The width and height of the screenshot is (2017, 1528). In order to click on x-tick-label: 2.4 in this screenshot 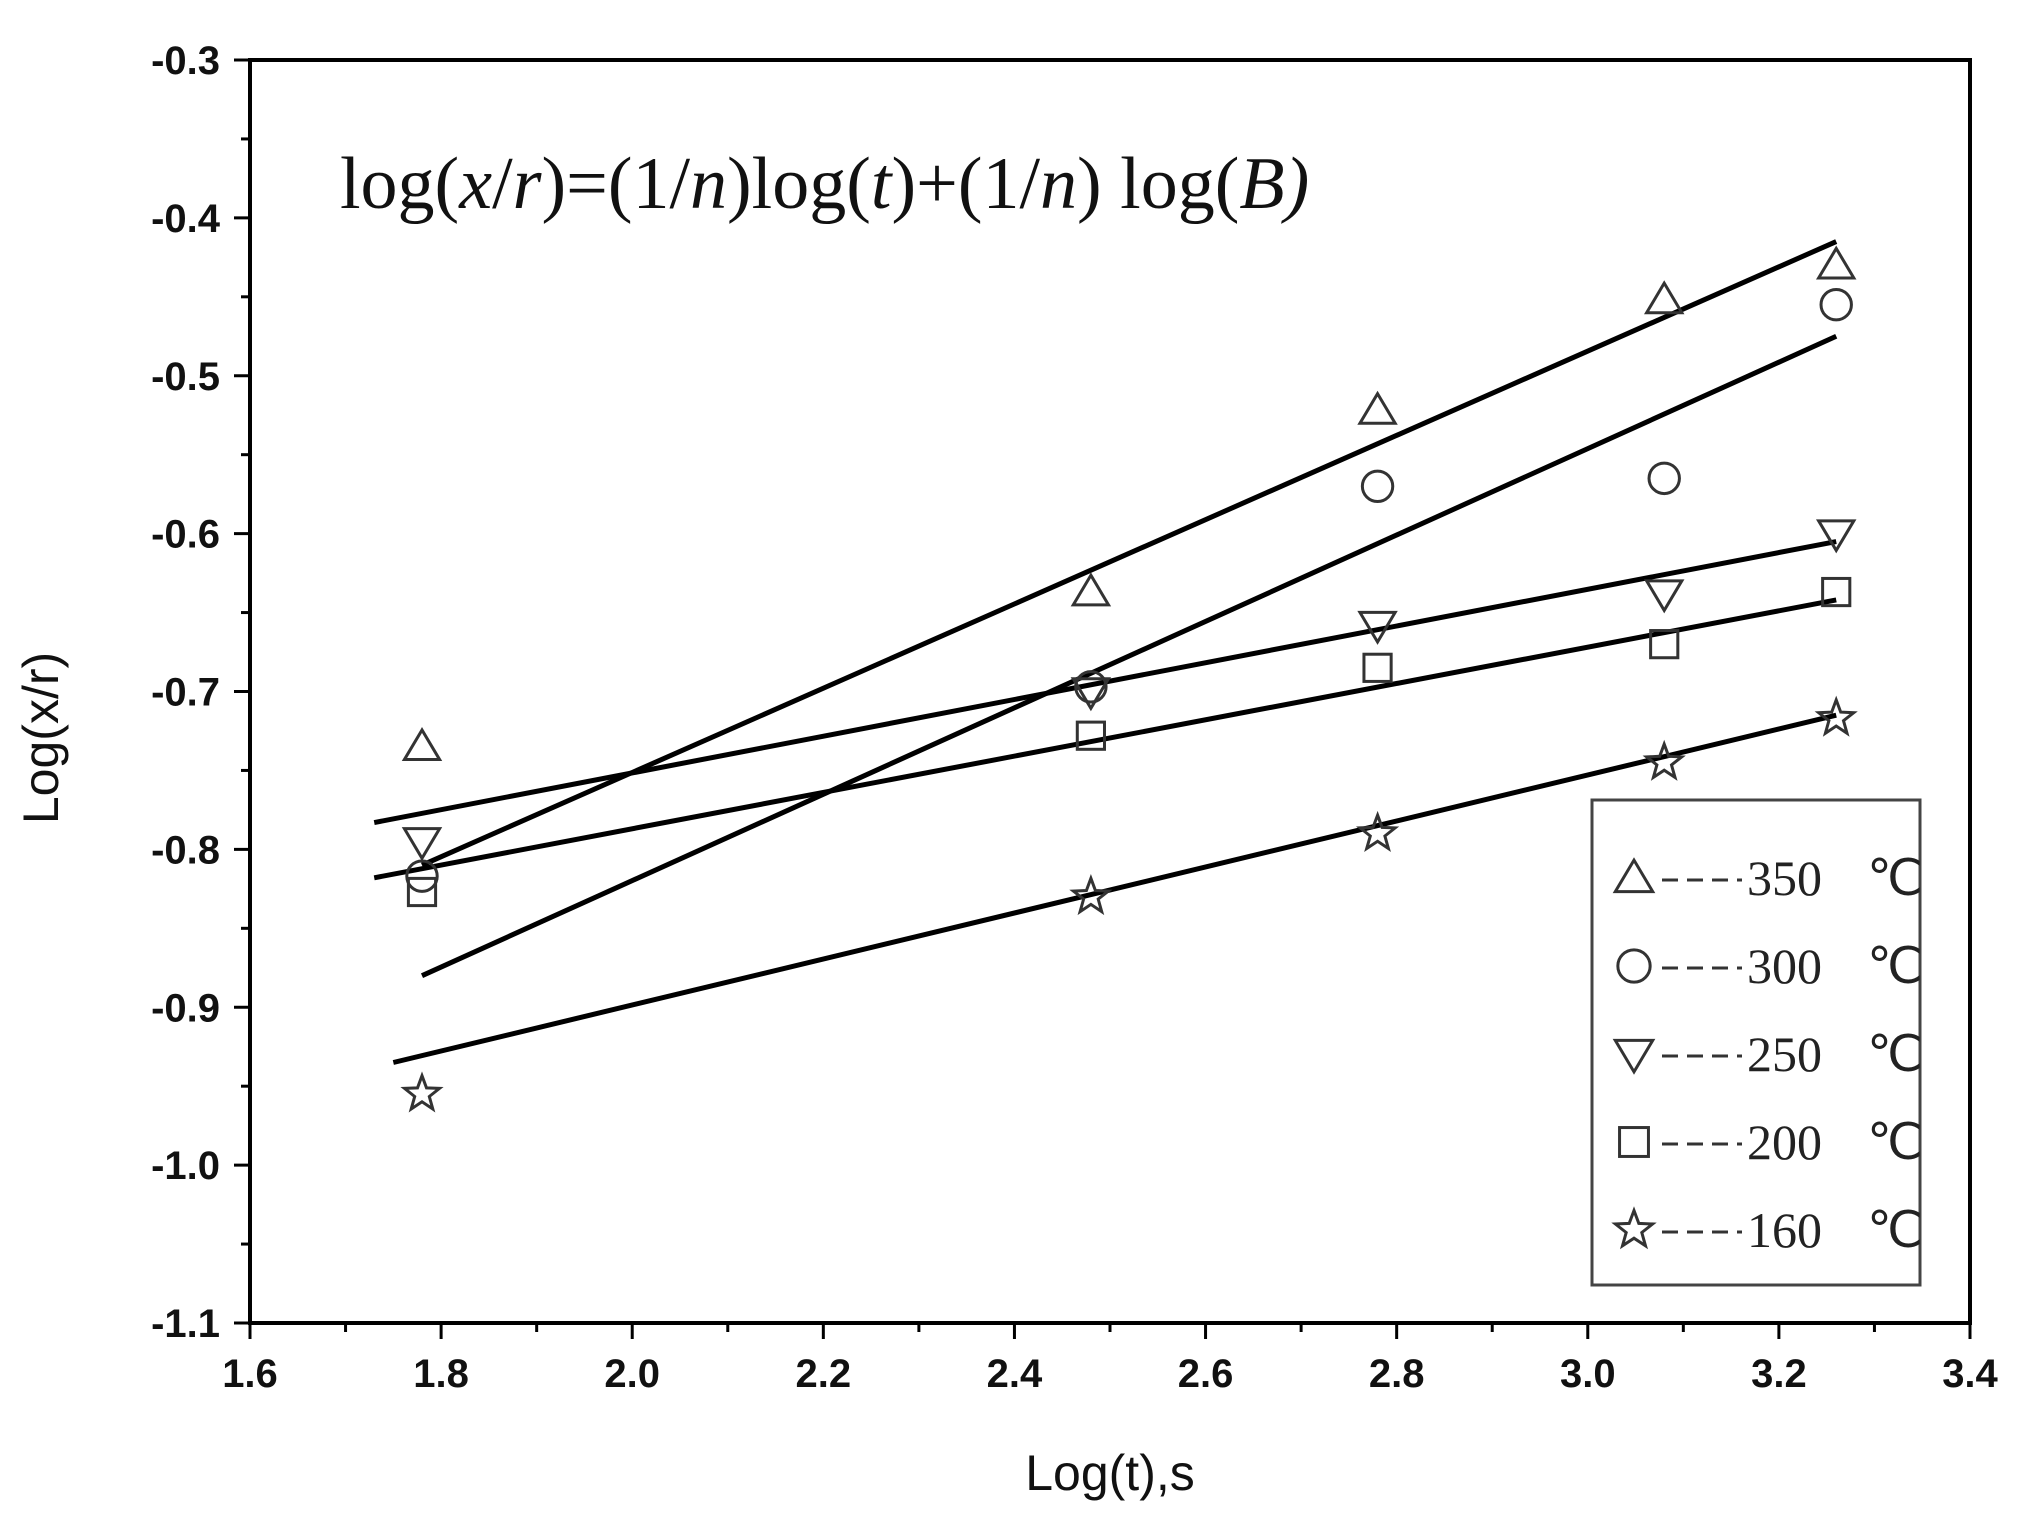, I will do `click(1015, 1374)`.